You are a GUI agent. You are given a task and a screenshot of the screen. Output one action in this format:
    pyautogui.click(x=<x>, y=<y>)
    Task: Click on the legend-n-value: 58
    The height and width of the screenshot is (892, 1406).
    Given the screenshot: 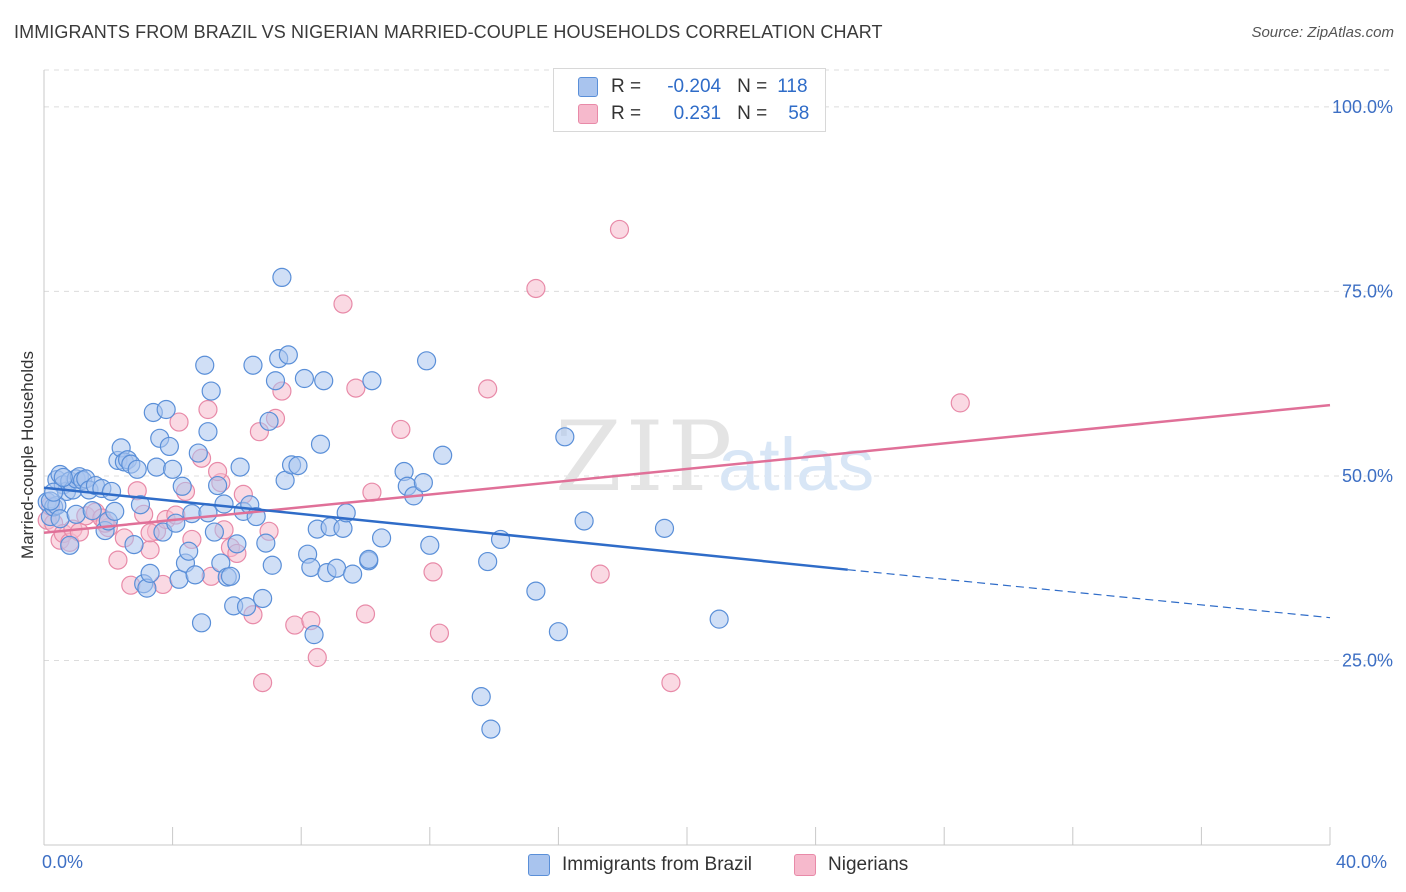 What is the action you would take?
    pyautogui.click(x=799, y=113)
    